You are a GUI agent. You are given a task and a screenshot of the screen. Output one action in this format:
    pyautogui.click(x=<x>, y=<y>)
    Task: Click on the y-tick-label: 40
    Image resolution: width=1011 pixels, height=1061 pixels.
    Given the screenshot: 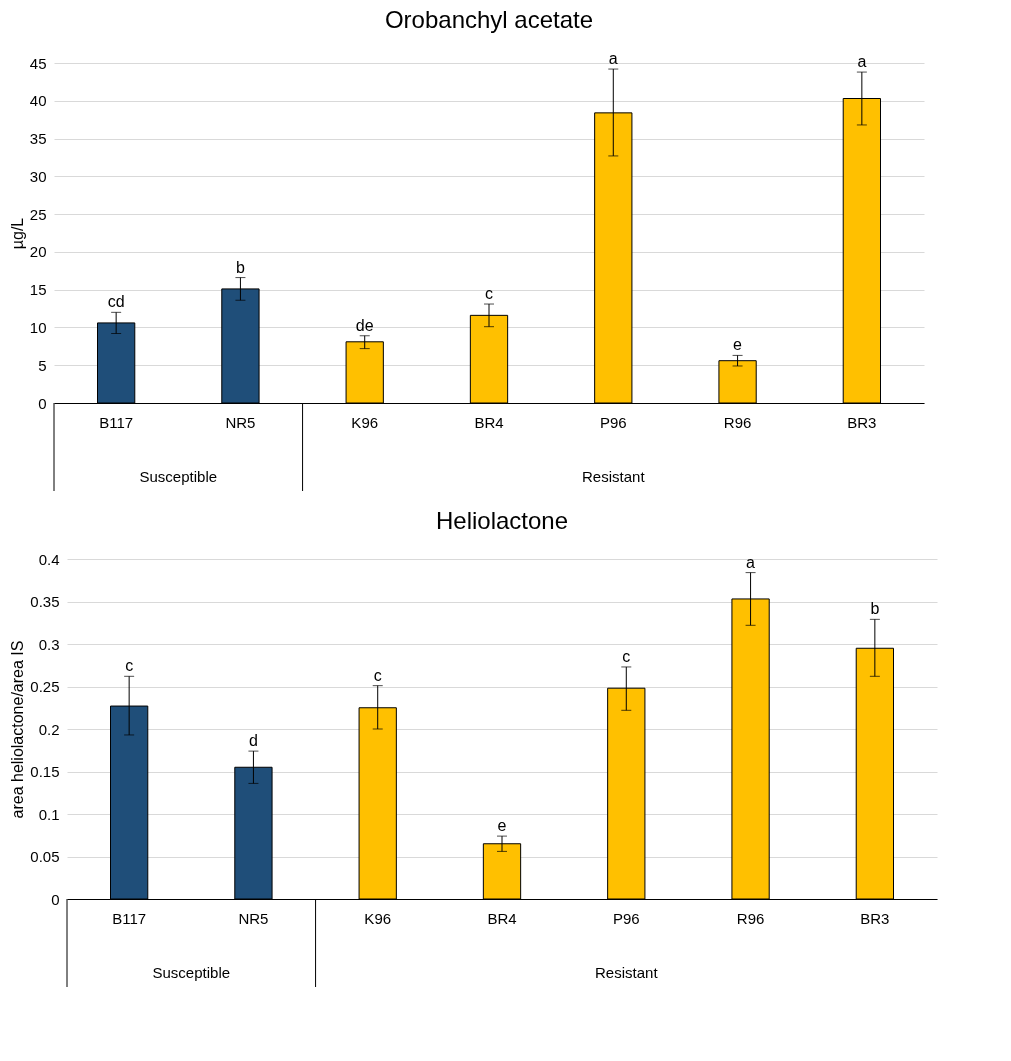 What is the action you would take?
    pyautogui.click(x=38, y=101)
    